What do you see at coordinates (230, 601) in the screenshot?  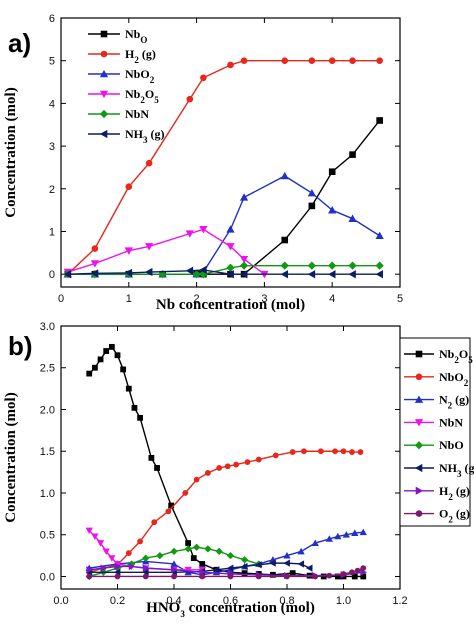 I see `x-tick-label: 0.6` at bounding box center [230, 601].